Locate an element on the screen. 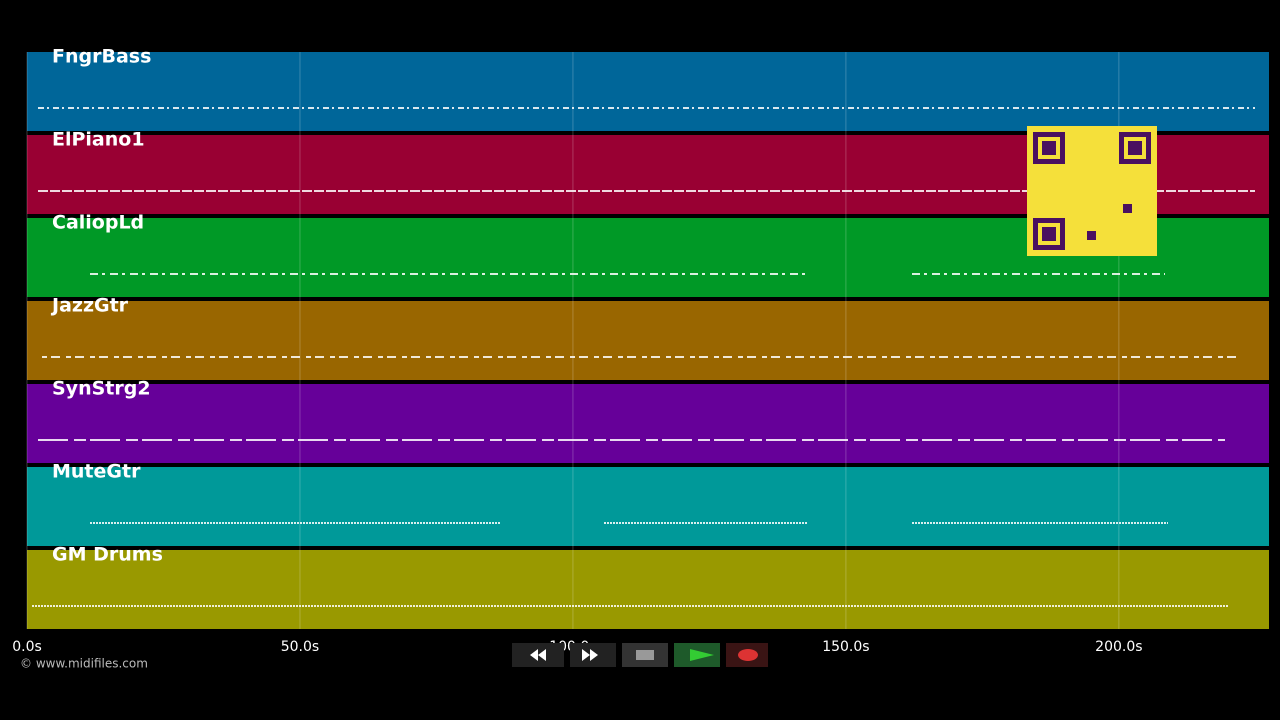 This screenshot has width=1280, height=720. x-tick-label: 200.0s is located at coordinates (1118, 647).